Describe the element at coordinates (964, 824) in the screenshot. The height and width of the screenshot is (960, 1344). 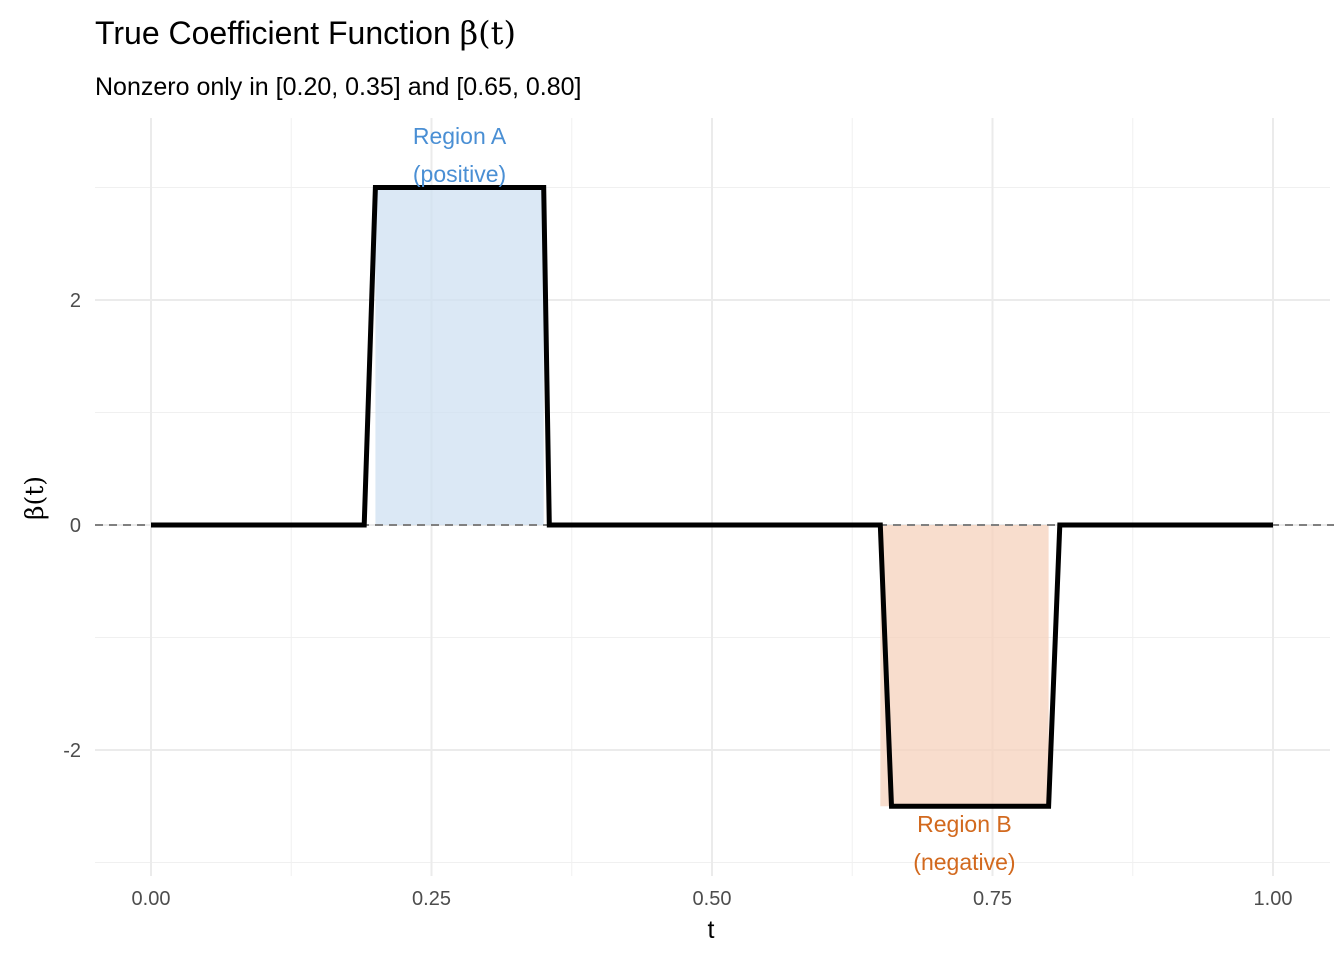
I see `annotation-label: Region B` at that location.